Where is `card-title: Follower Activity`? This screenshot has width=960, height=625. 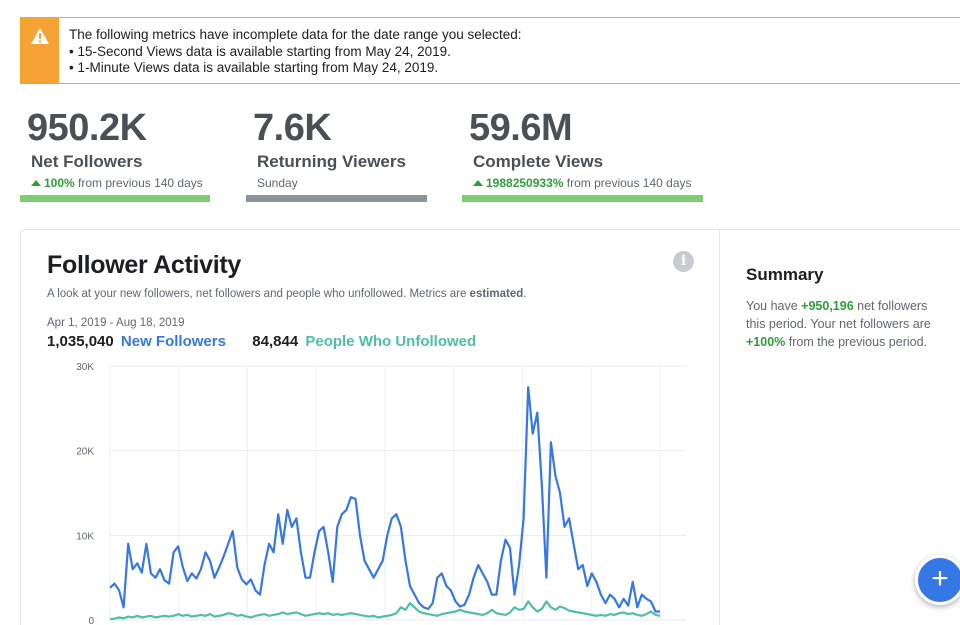 card-title: Follower Activity is located at coordinates (144, 265).